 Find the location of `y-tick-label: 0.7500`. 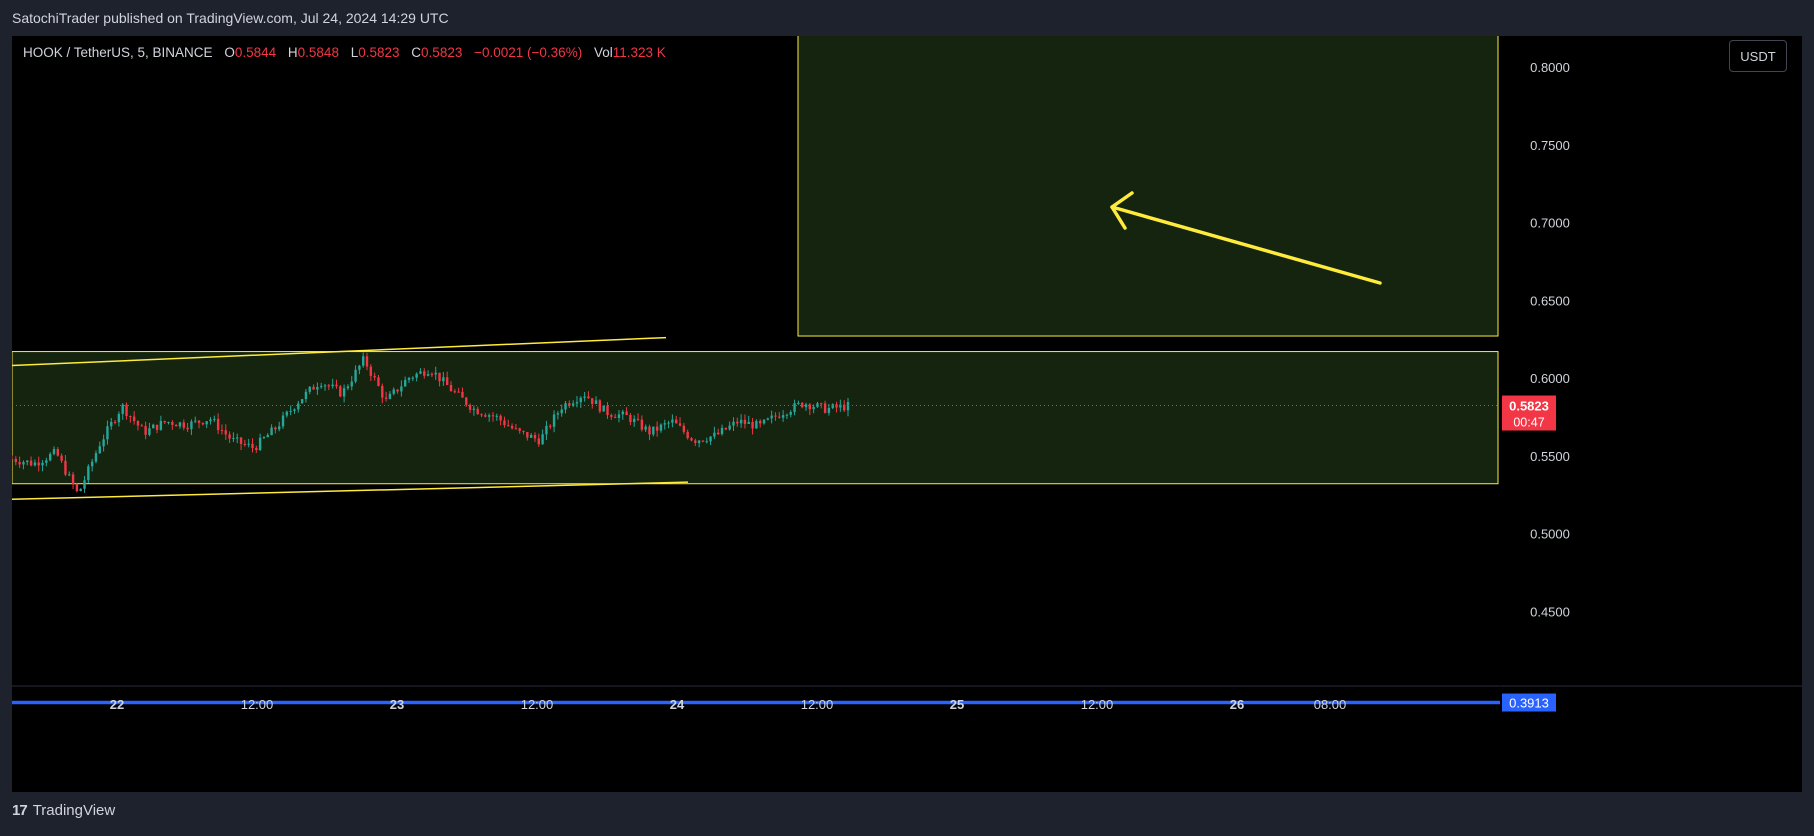

y-tick-label: 0.7500 is located at coordinates (1550, 145).